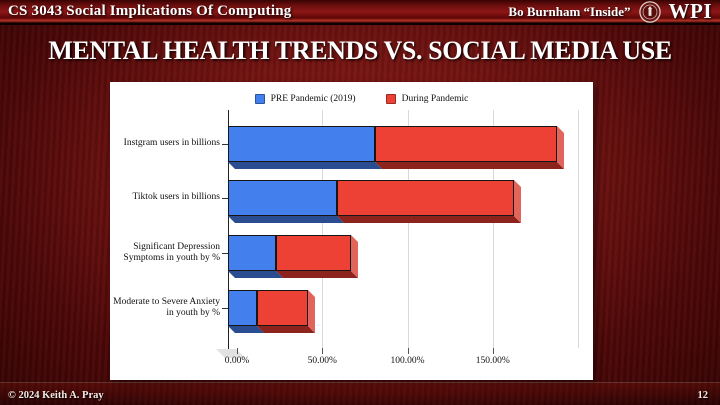 This screenshot has width=720, height=405. Describe the element at coordinates (176, 197) in the screenshot. I see `category-label: Tiktok users in billions` at that location.